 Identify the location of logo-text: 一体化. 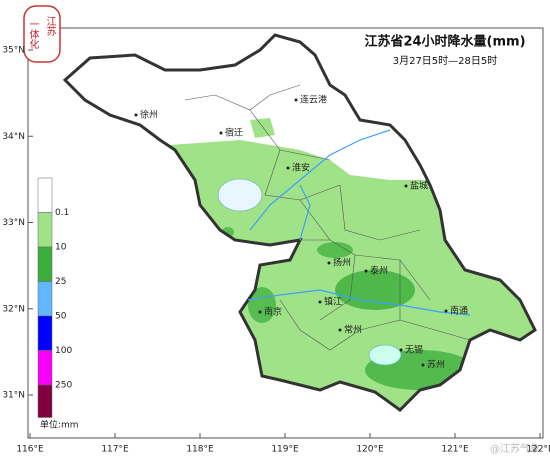
(33, 34).